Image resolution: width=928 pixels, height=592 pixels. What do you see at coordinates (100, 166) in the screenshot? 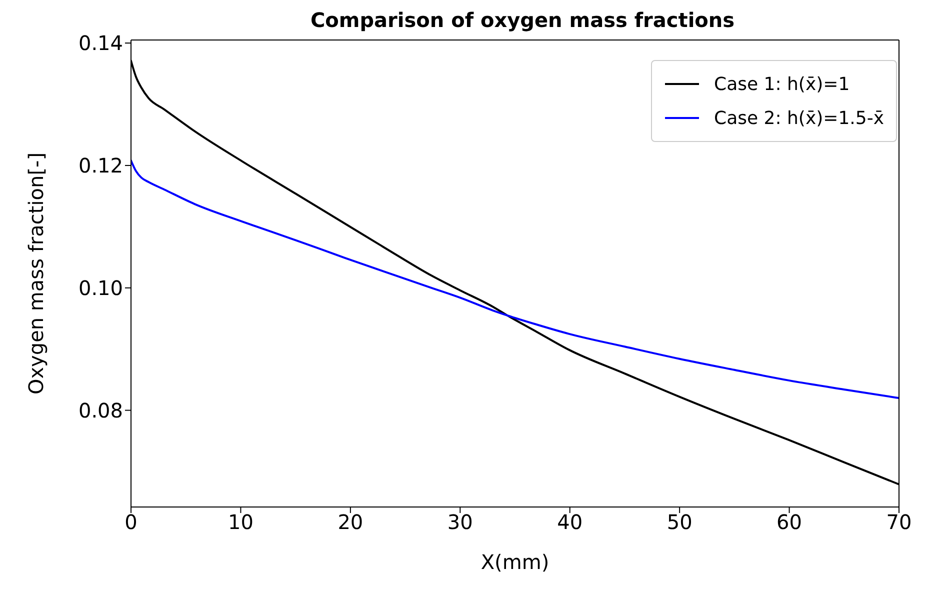
I see `y-tick-label: 0.12` at bounding box center [100, 166].